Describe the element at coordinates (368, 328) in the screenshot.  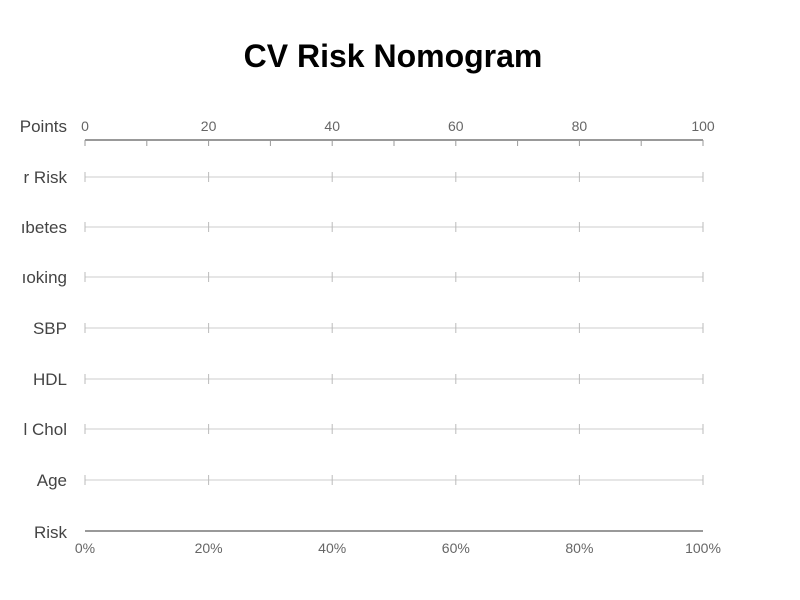
I see `predictor-row: SBP` at that location.